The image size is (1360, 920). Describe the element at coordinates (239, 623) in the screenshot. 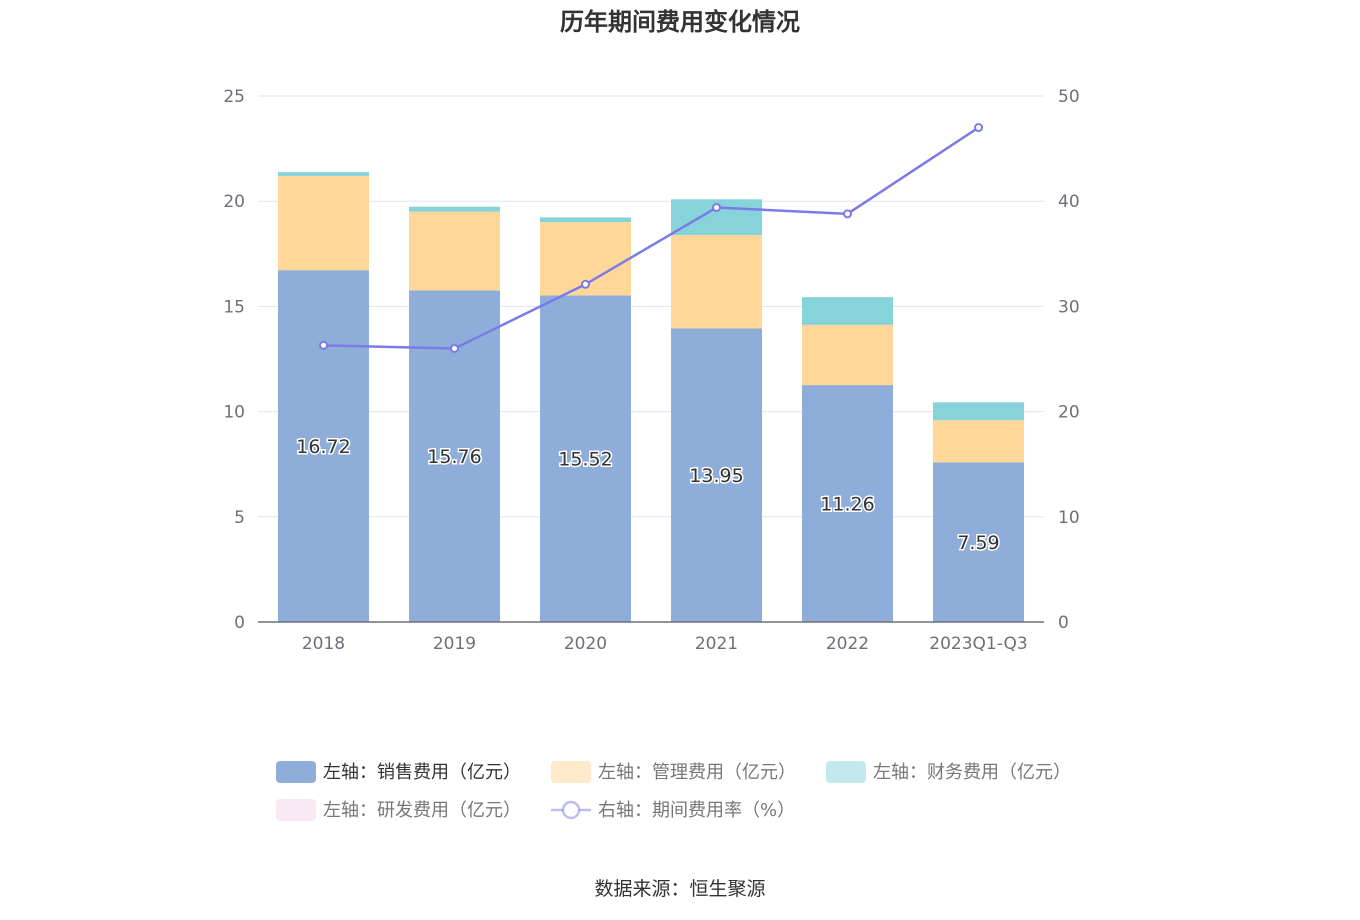

I see `left-tick-label: 0` at that location.